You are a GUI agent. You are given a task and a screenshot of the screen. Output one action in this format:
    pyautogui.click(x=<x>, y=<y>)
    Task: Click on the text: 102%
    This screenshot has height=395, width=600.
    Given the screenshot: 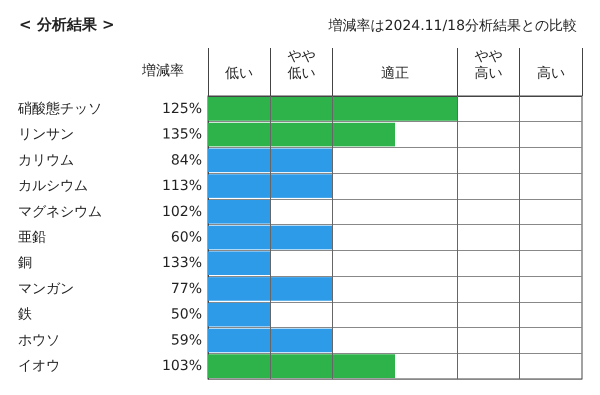 What is the action you would take?
    pyautogui.click(x=182, y=212)
    